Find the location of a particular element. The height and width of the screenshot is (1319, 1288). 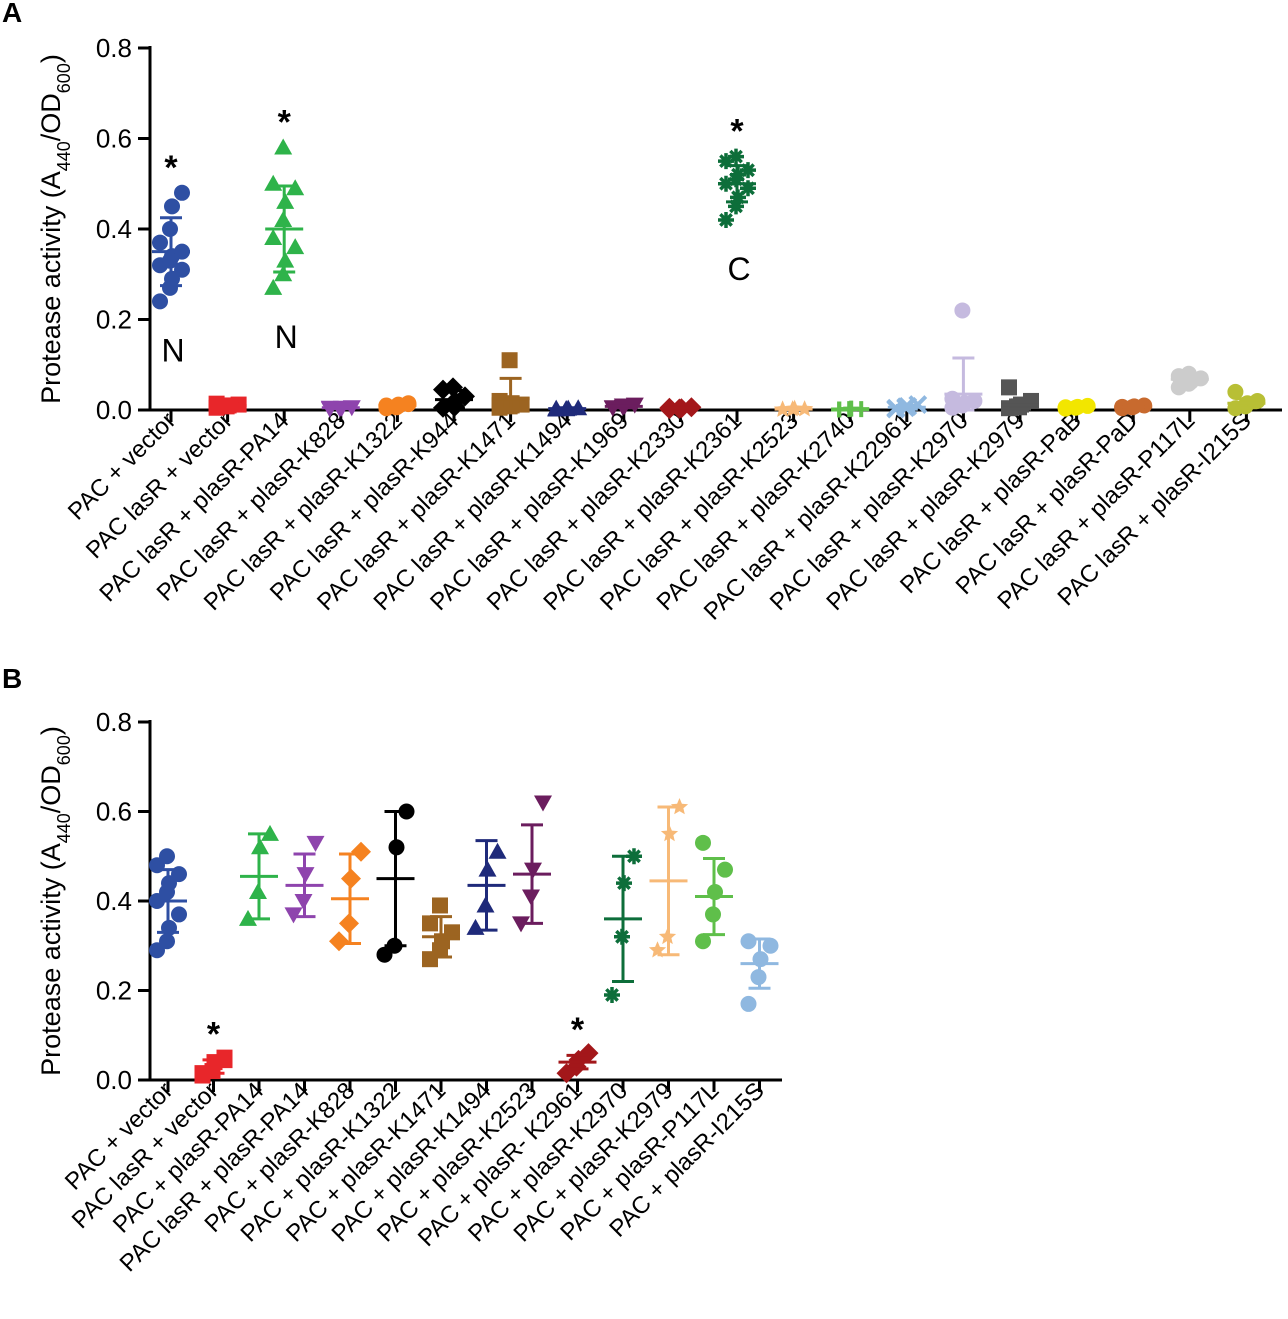

y-tick-label-b-0: 0.0 is located at coordinates (114, 1080).